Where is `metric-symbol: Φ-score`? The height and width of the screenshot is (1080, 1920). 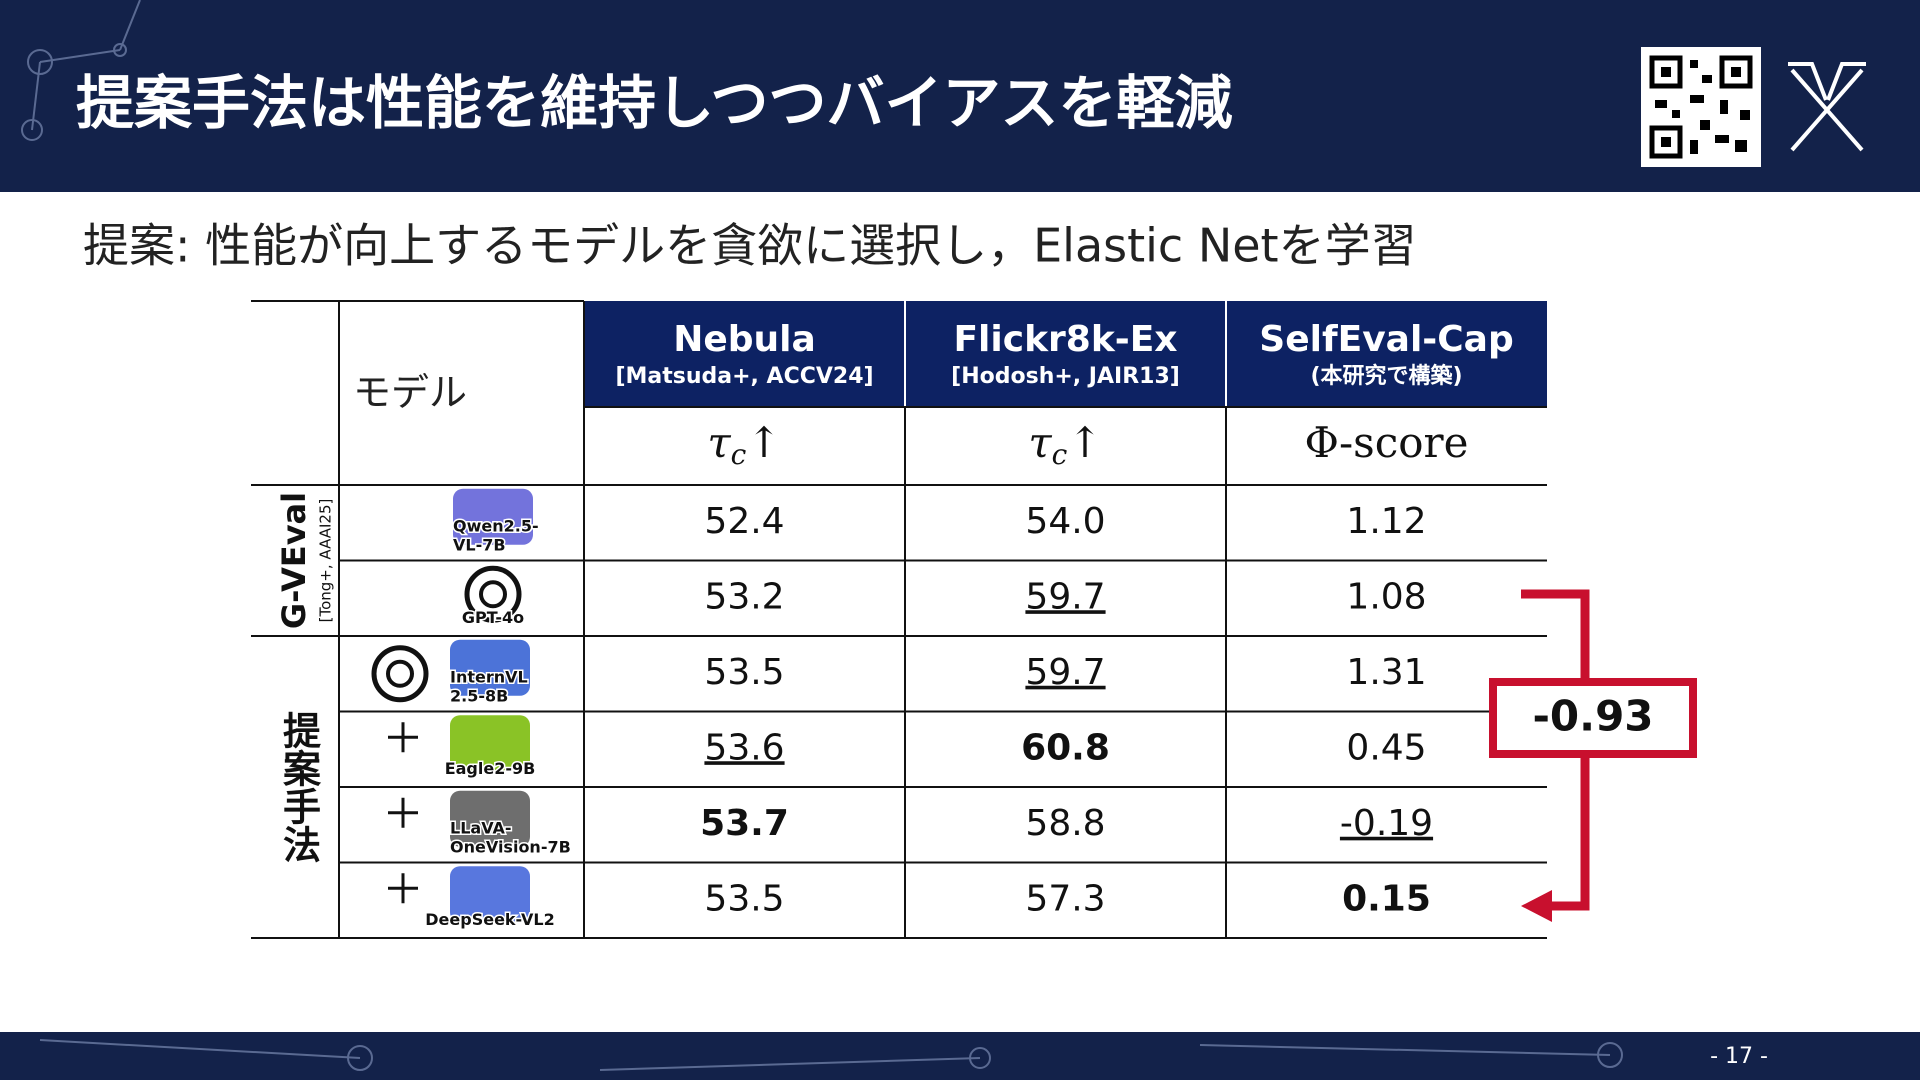 metric-symbol: Φ-score is located at coordinates (1387, 442).